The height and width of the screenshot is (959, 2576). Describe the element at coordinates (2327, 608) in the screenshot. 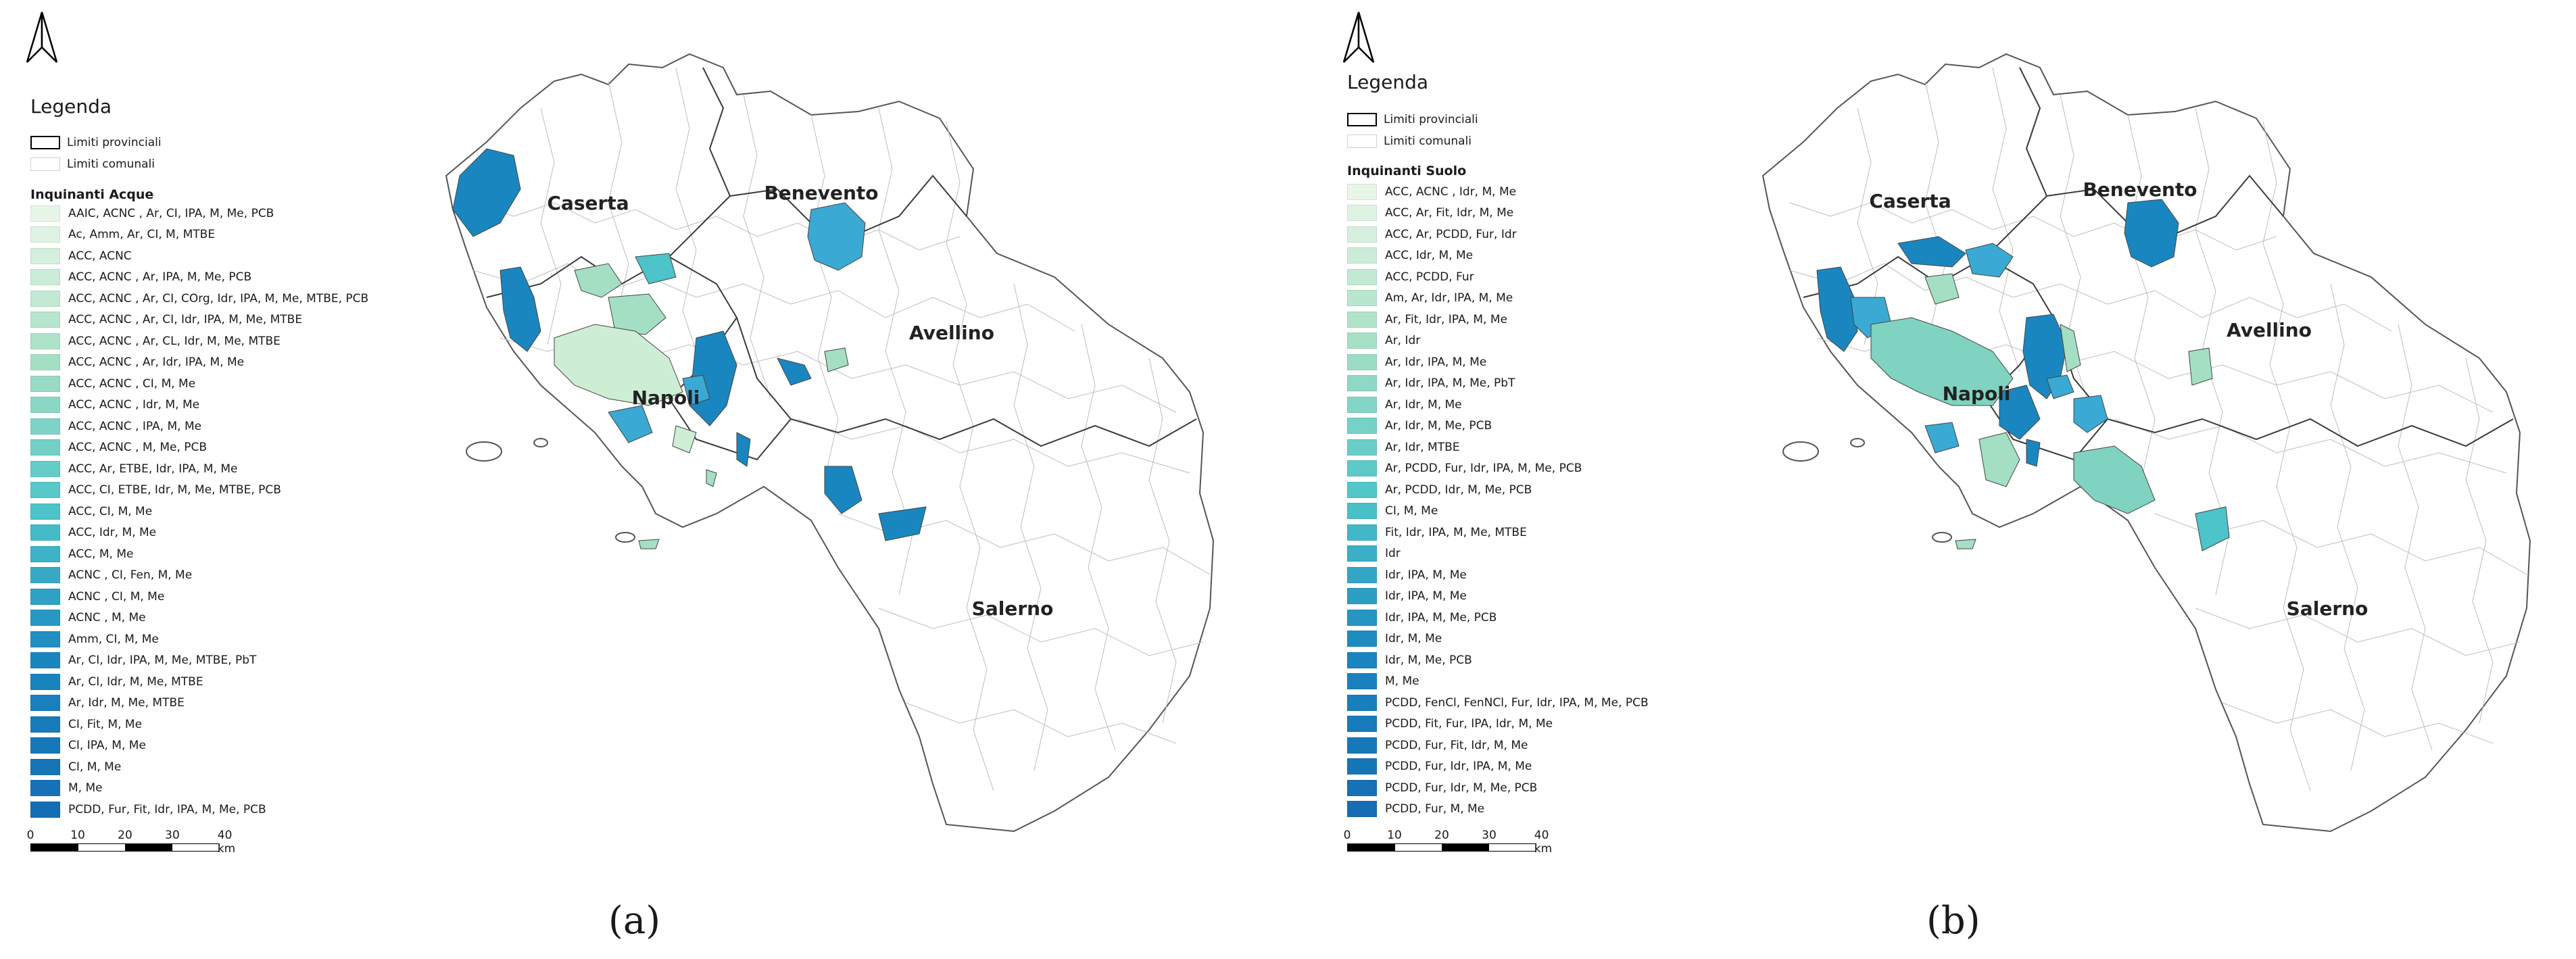

I see `province-label-salerno: Salerno` at that location.